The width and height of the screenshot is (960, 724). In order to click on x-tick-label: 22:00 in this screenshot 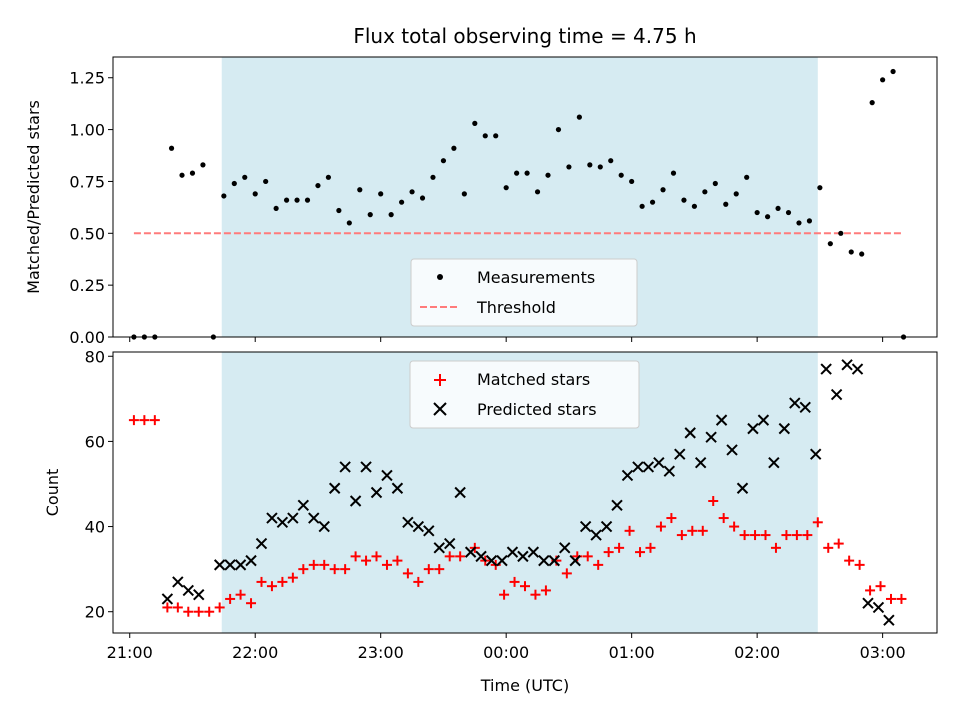, I will do `click(255, 652)`.